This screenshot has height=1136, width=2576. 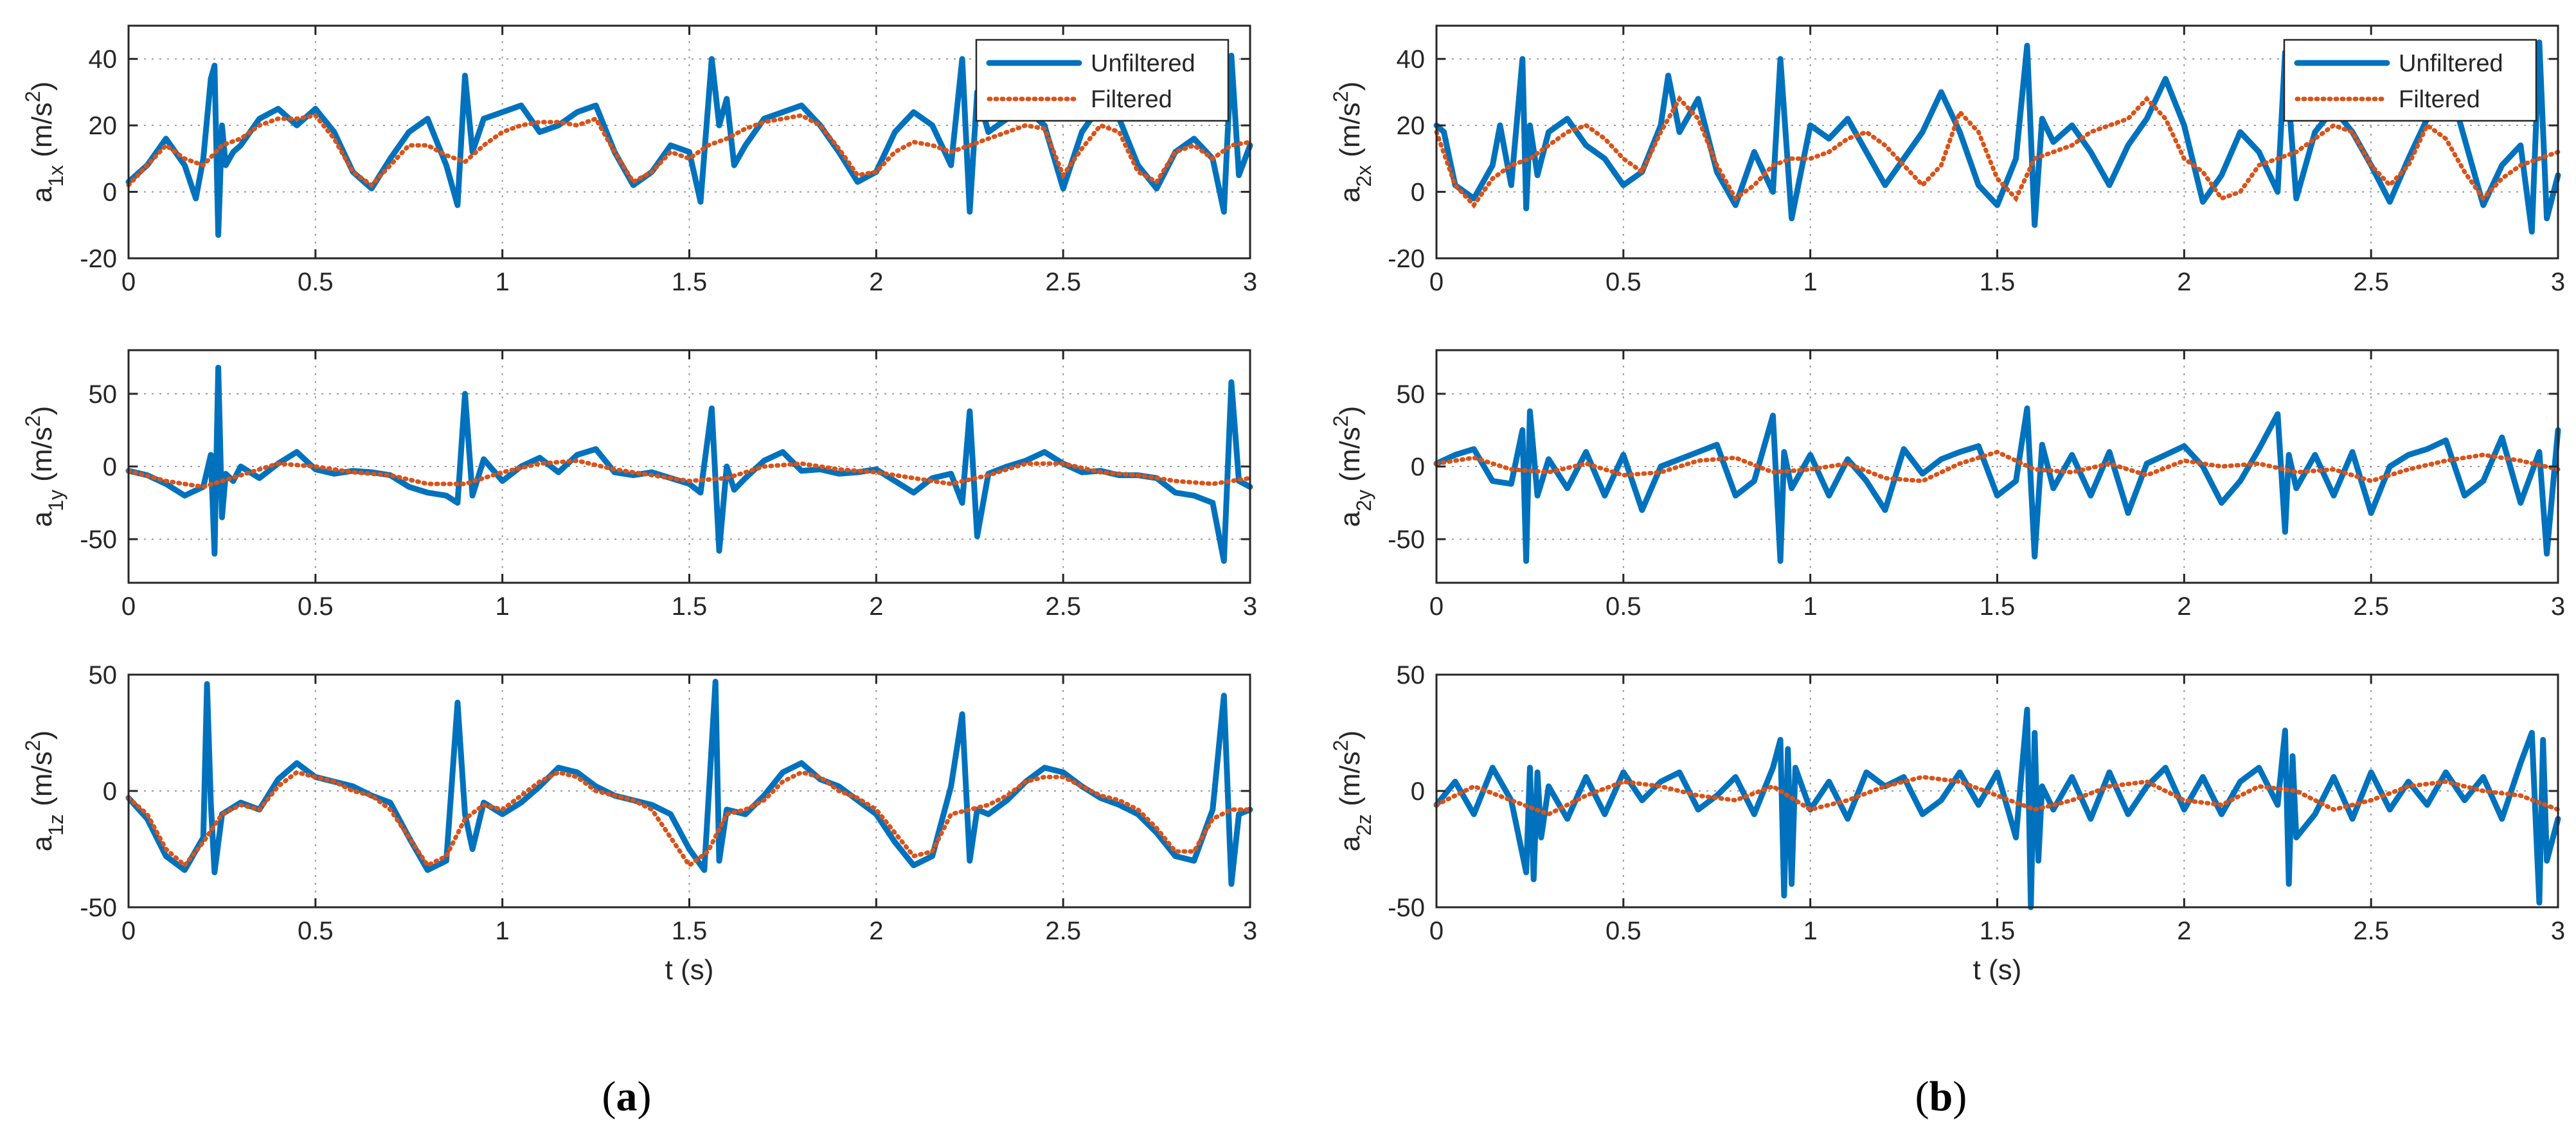 I want to click on x-axis-label-a1z: t (s), so click(x=689, y=970).